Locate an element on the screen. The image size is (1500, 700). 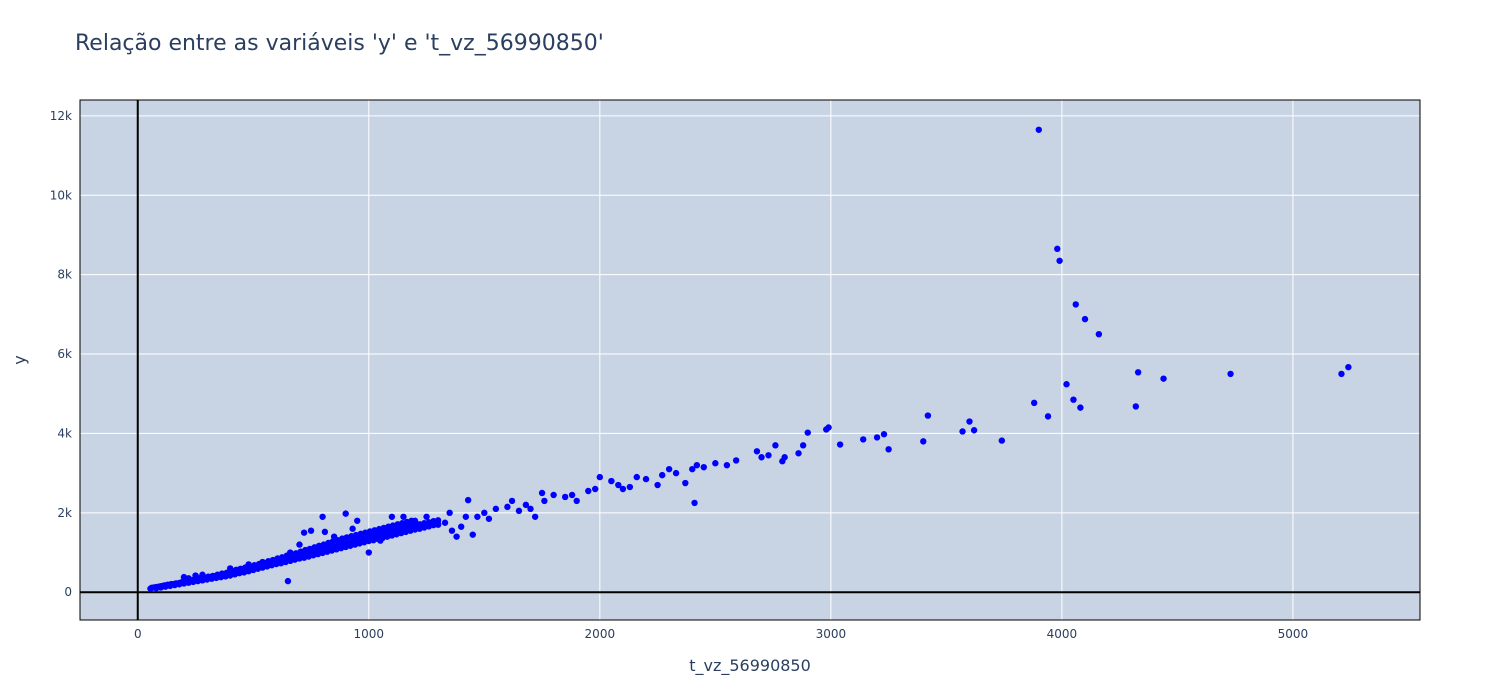
y-tick-label: 2k is located at coordinates (64, 513).